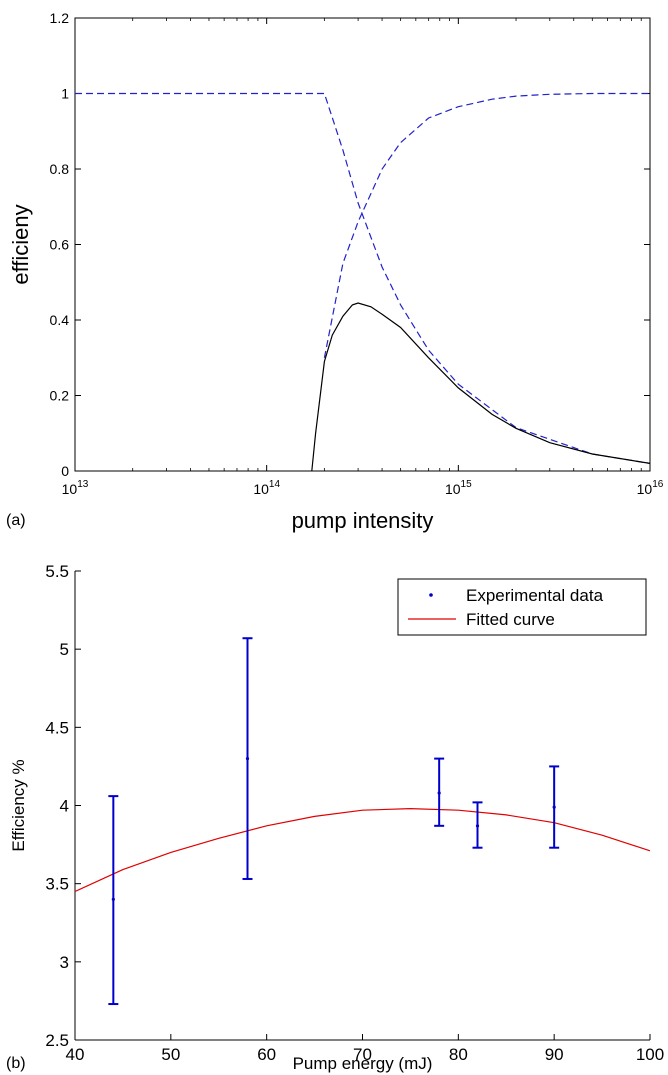 This screenshot has width=668, height=1075. I want to click on y-tick-label: 4, so click(64, 806).